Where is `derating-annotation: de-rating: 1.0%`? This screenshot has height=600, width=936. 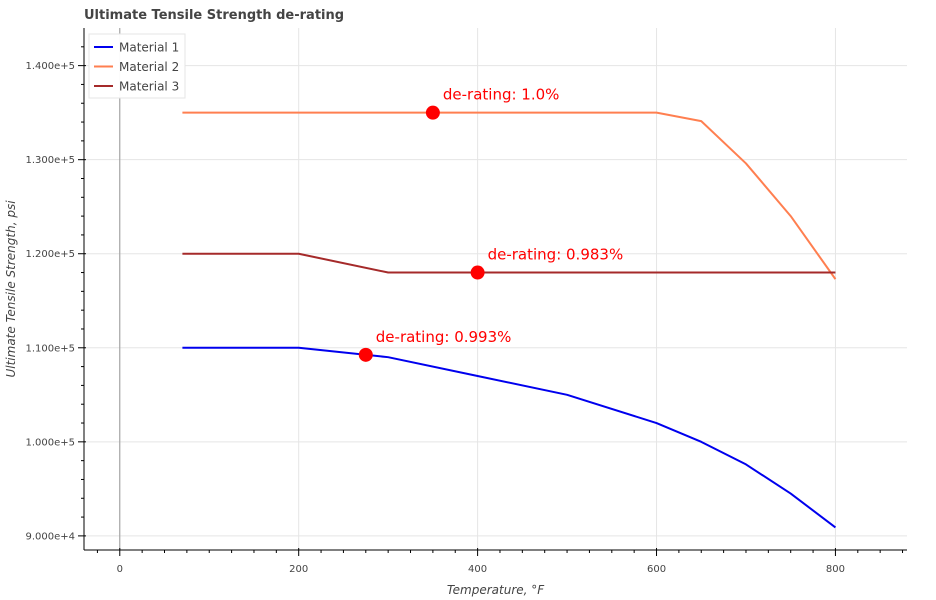 derating-annotation: de-rating: 1.0% is located at coordinates (501, 95).